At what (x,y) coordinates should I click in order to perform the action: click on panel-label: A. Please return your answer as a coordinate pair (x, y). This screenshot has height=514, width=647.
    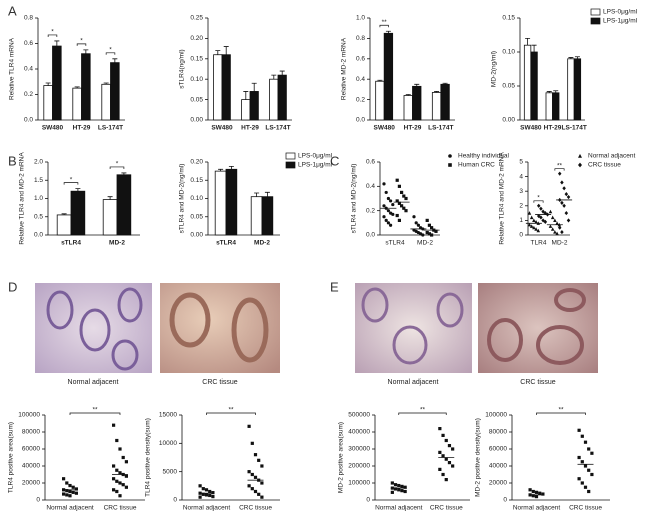
    Looking at the image, I should click on (12, 10).